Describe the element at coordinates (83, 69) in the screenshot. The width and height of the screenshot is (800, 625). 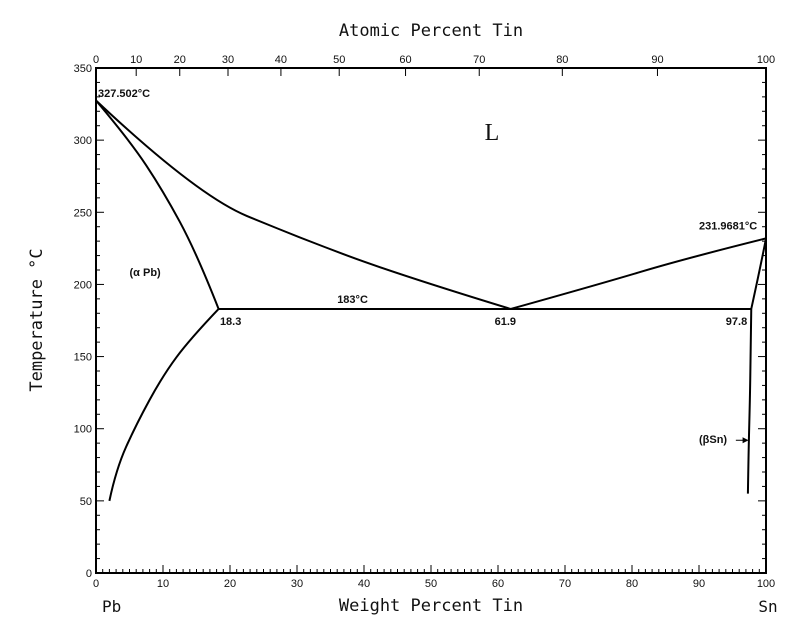
I see `y-tick-label: 350` at that location.